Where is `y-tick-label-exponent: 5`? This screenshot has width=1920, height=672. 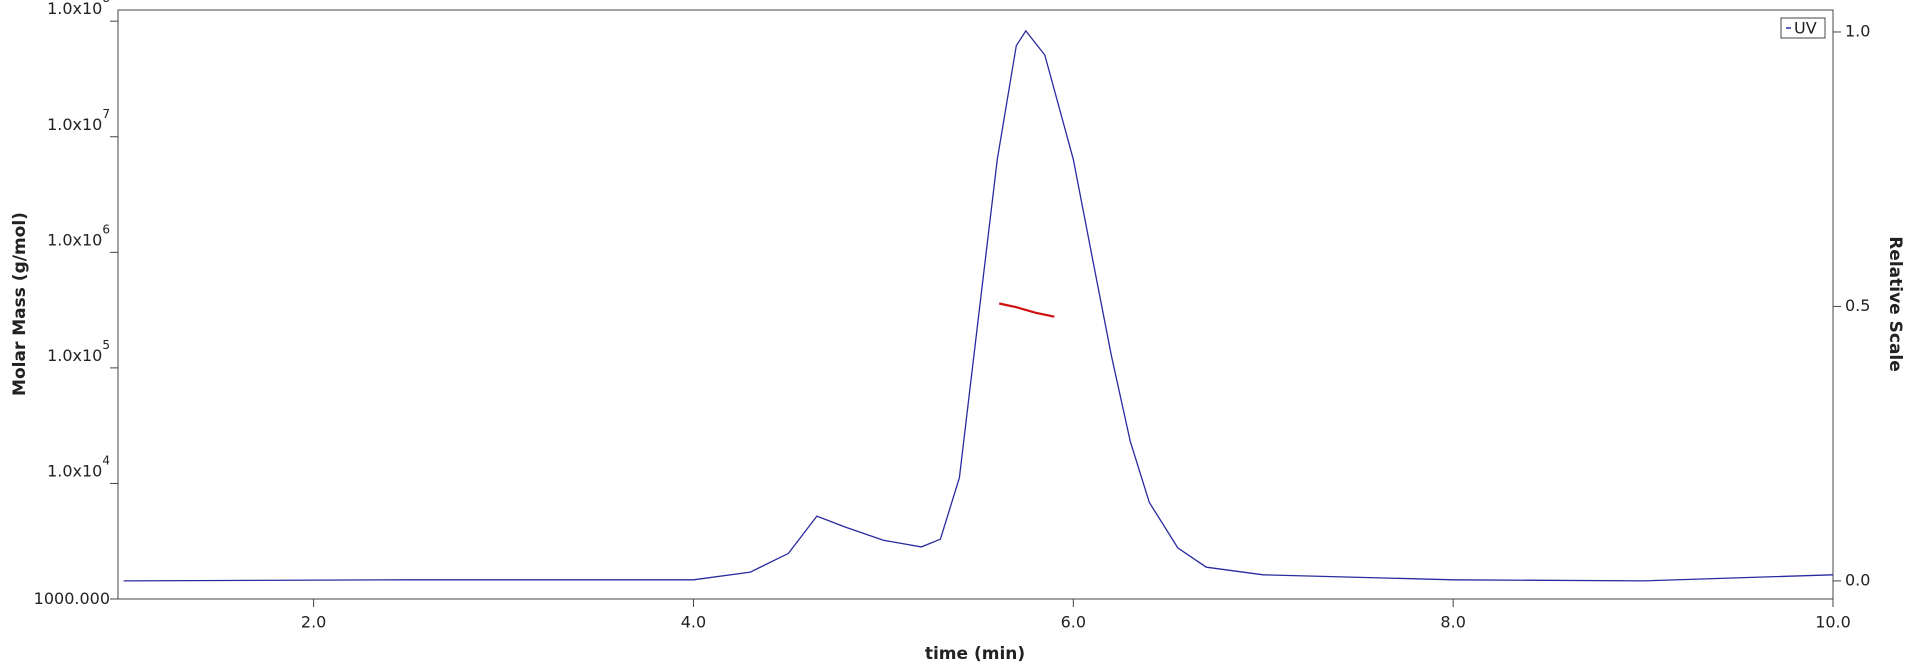 y-tick-label-exponent: 5 is located at coordinates (106, 344).